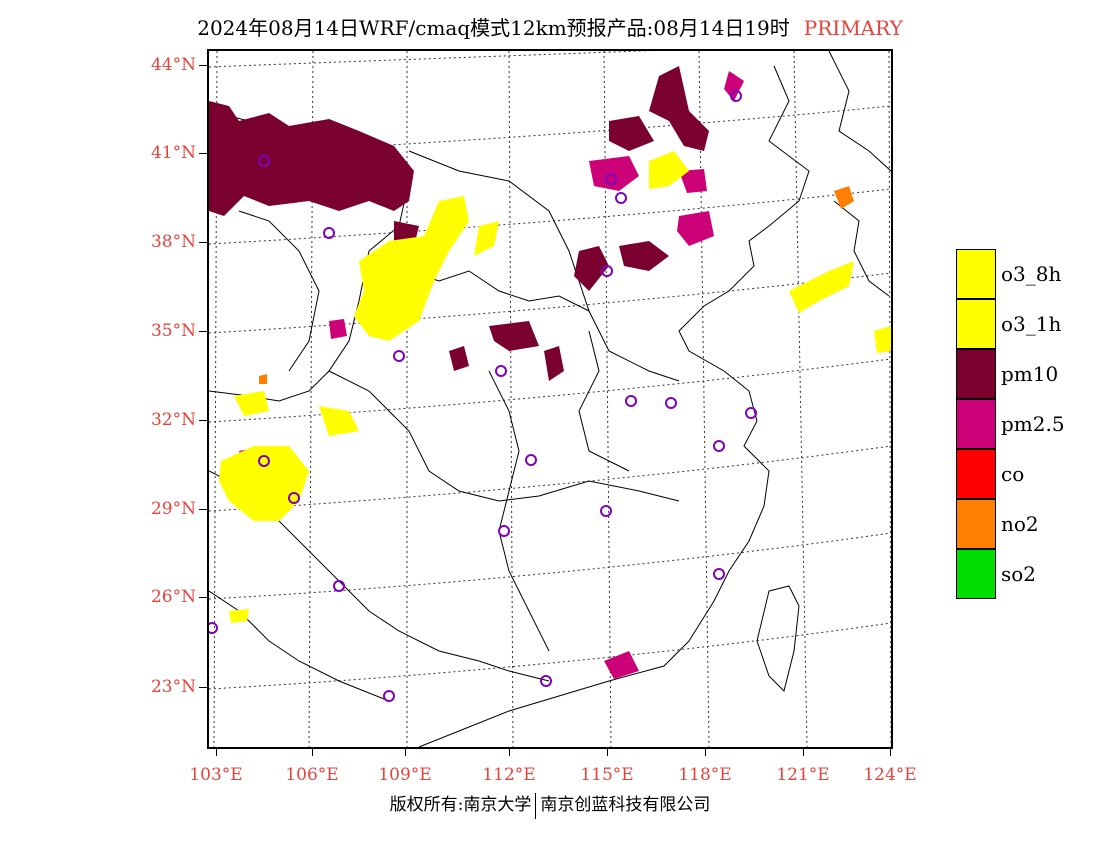  I want to click on primary-label: PRIMARY, so click(853, 28).